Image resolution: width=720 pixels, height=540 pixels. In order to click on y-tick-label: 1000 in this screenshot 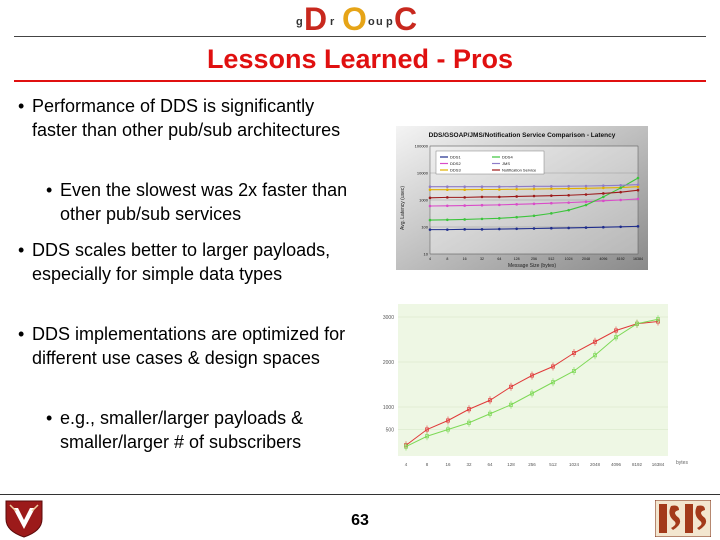, I will do `click(424, 200)`.